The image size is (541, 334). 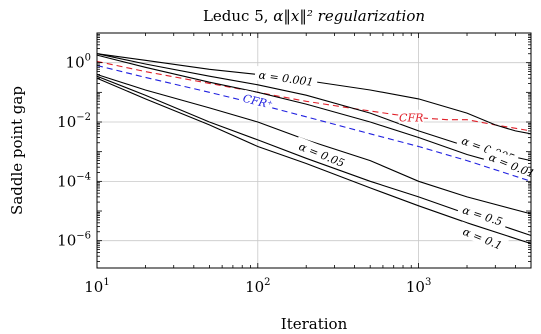 I want to click on series-label: α = 0.05, so click(x=322, y=153).